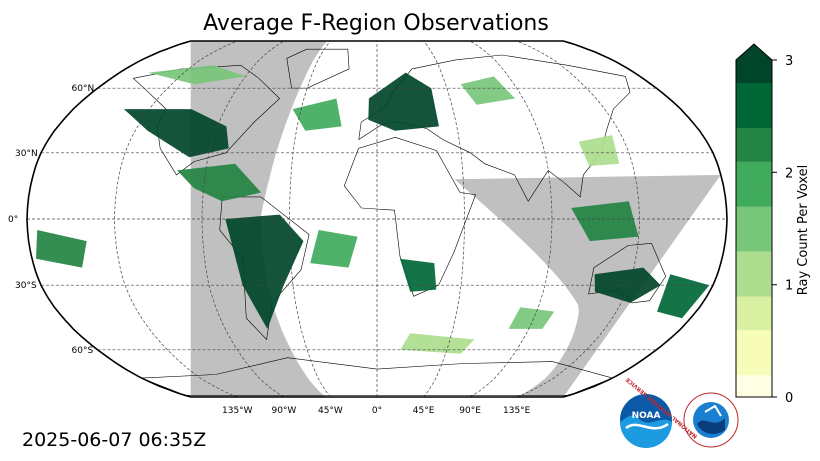 The height and width of the screenshot is (461, 820). I want to click on lat-label-30s: 30°S, so click(26, 286).